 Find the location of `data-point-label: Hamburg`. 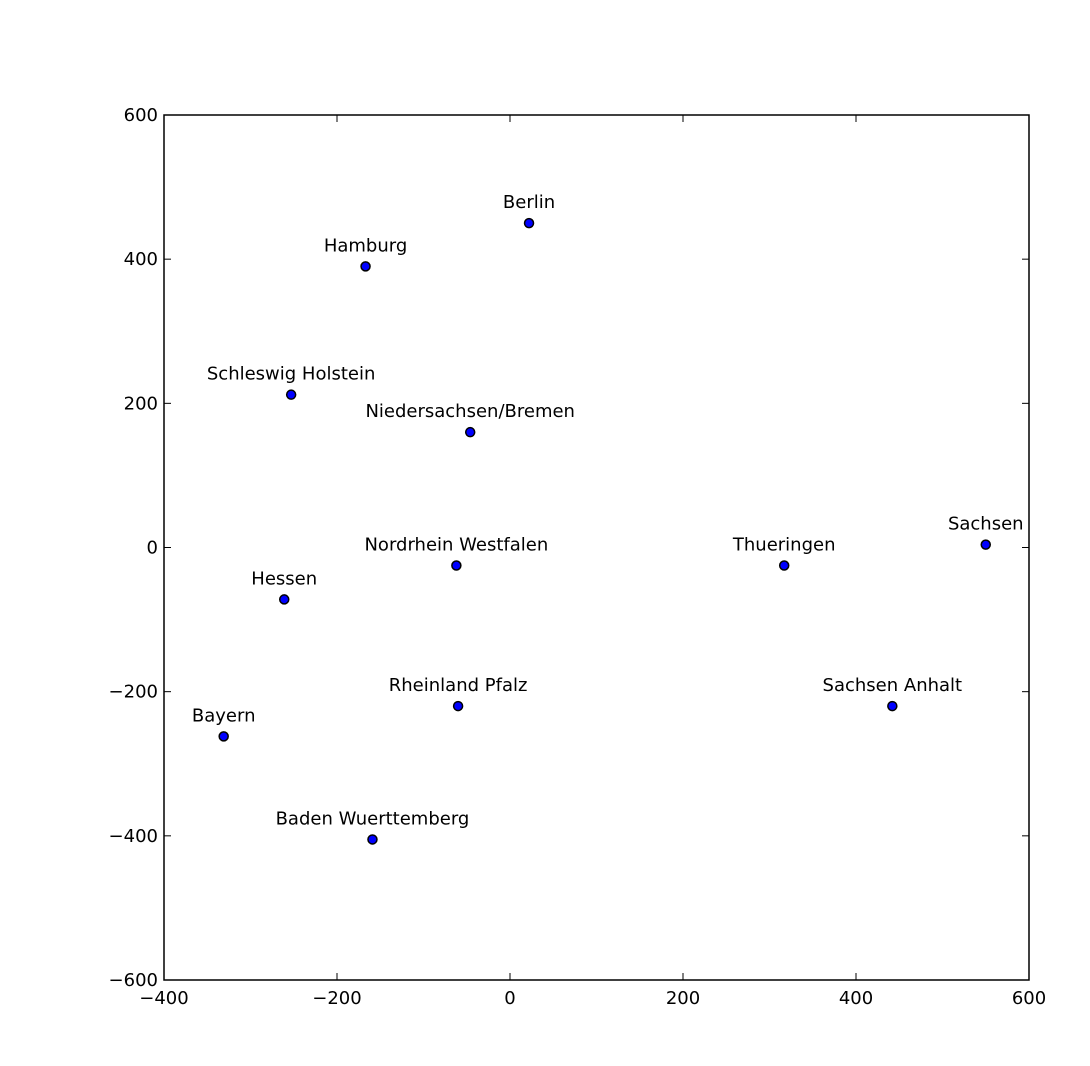

data-point-label: Hamburg is located at coordinates (365, 245).